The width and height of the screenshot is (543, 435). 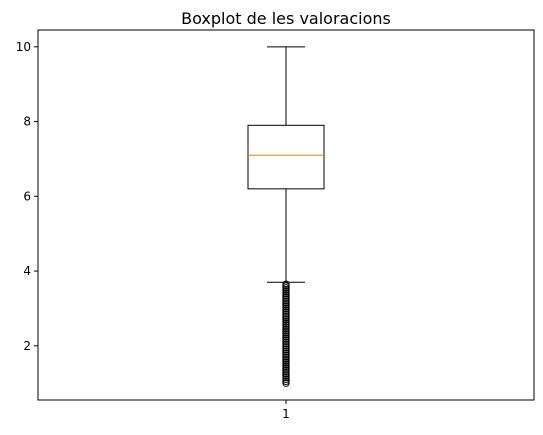 I want to click on chart-title: Boxplot de les valoracions, so click(x=286, y=18).